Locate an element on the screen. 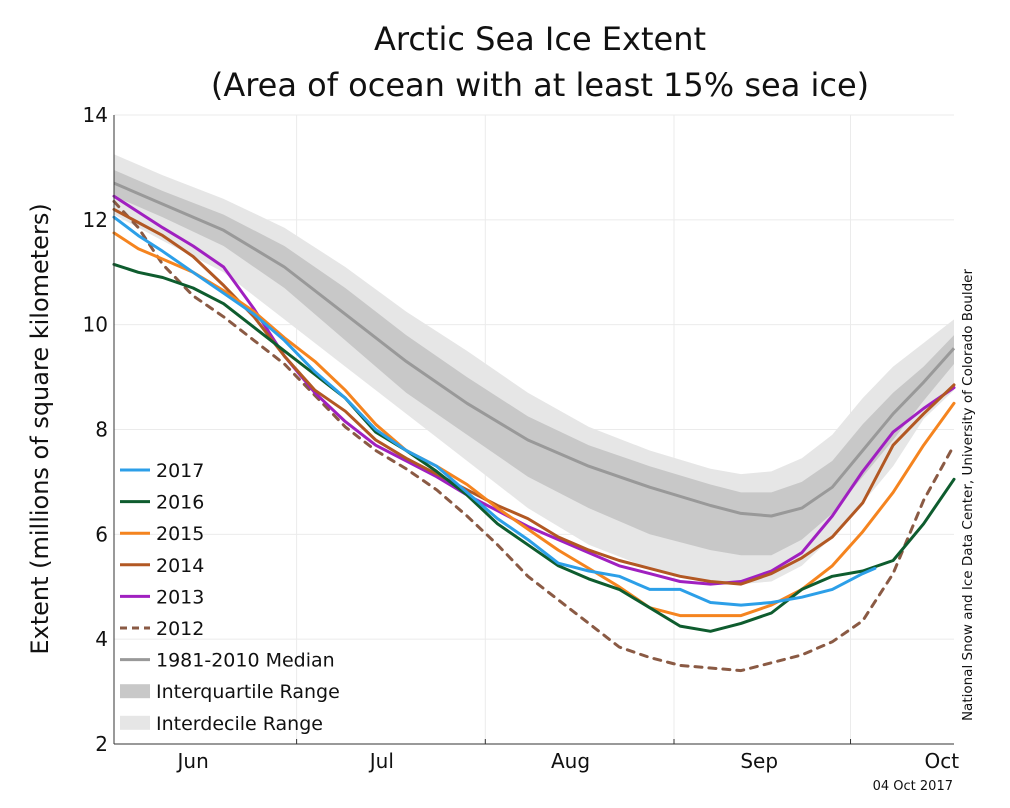 Image resolution: width=1010 pixels, height=808 pixels. legend-label: Interquartile Range is located at coordinates (248, 692).